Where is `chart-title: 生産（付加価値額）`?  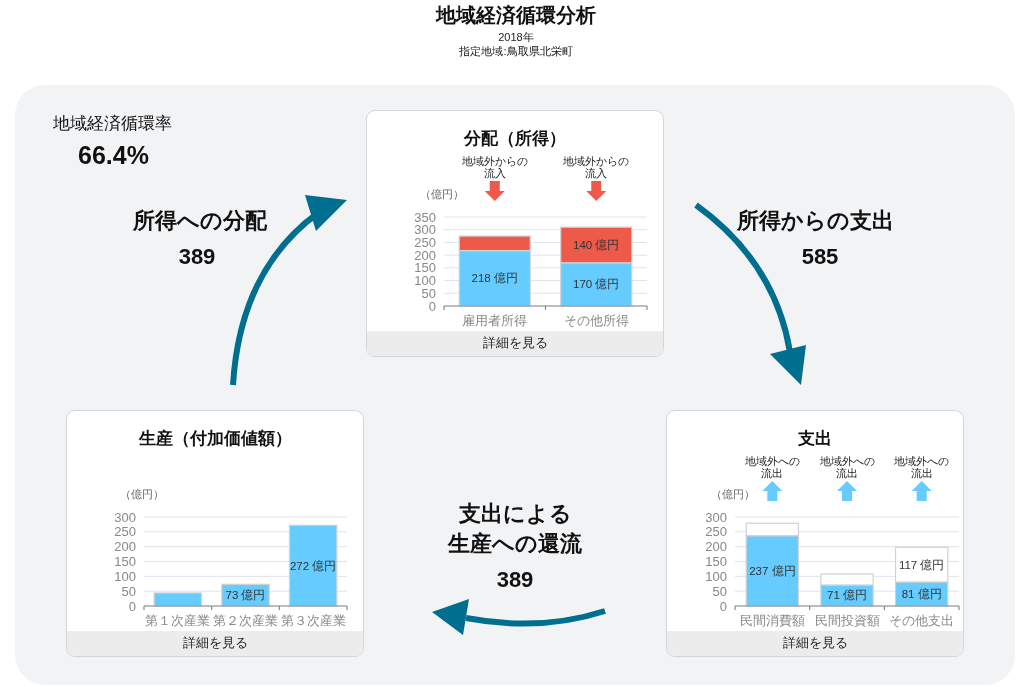 chart-title: 生産（付加価値額） is located at coordinates (214, 438).